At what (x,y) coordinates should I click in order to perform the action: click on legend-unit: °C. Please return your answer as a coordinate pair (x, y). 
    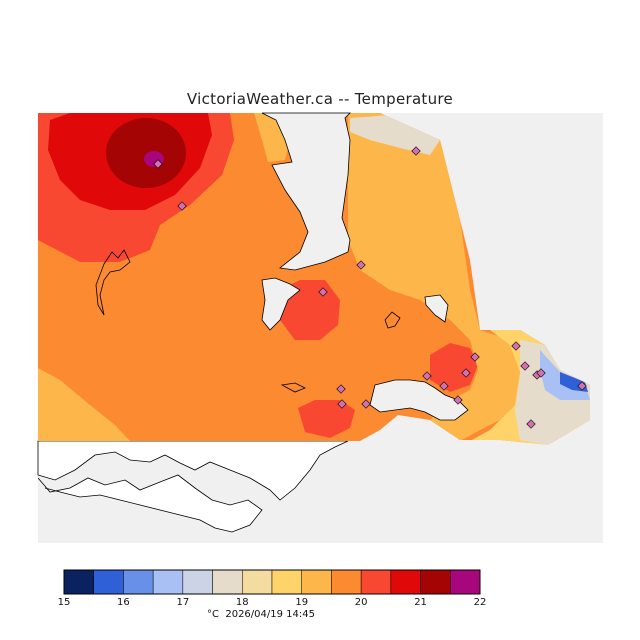
    Looking at the image, I should click on (213, 614).